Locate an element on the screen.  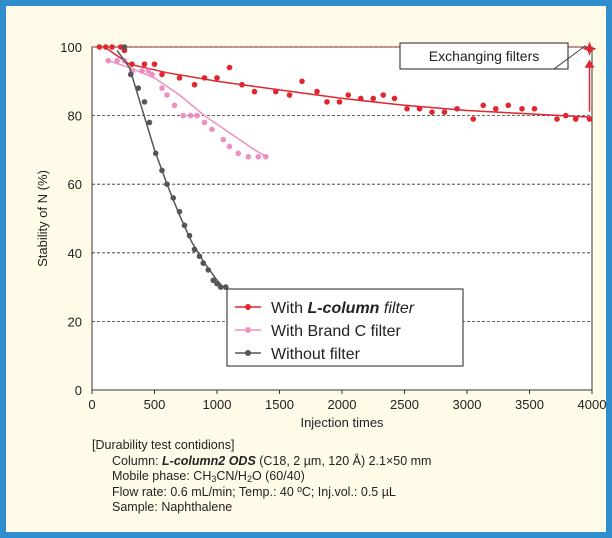
x-tick-label: 2500 is located at coordinates (404, 404).